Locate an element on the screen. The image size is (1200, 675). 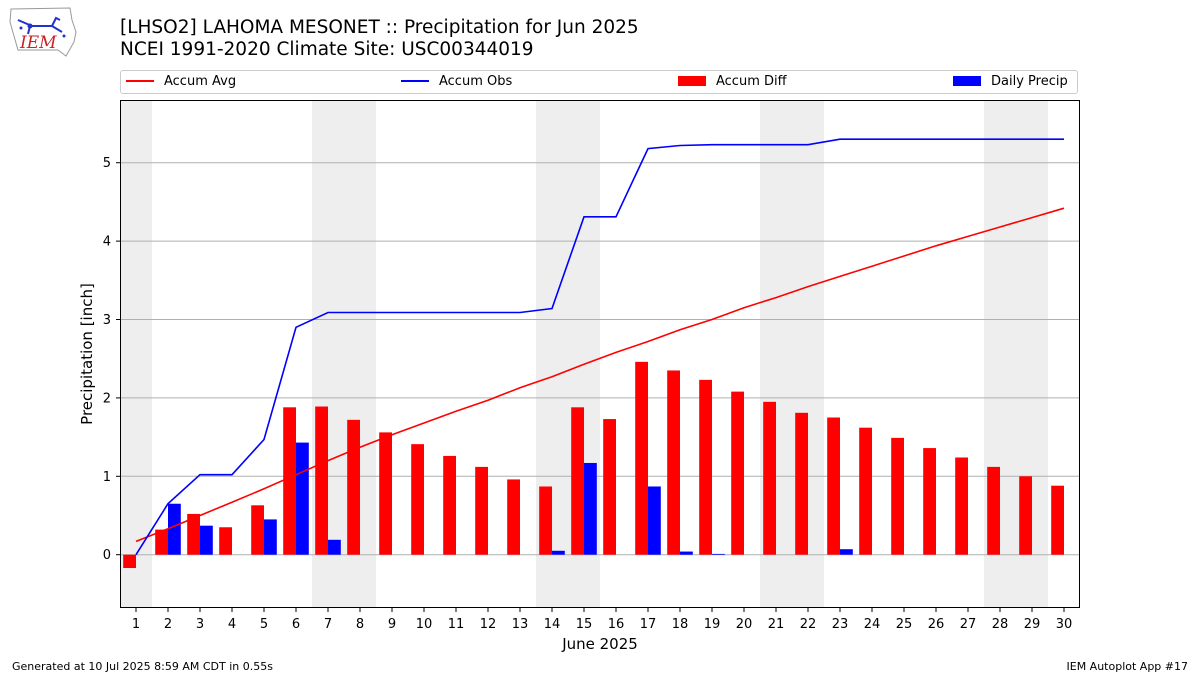
legend-item-daily-precip: Daily Precip is located at coordinates (1010, 81).